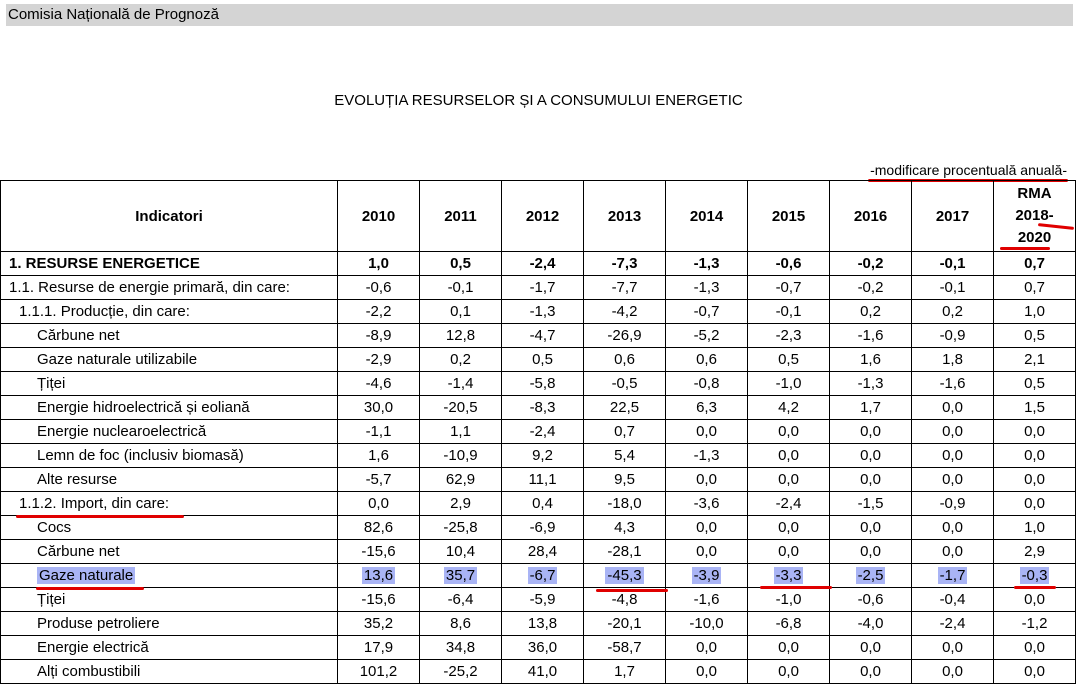 This screenshot has height=688, width=1077. I want to click on row-label: Energie hidroelectrică și eoliană, so click(169, 407).